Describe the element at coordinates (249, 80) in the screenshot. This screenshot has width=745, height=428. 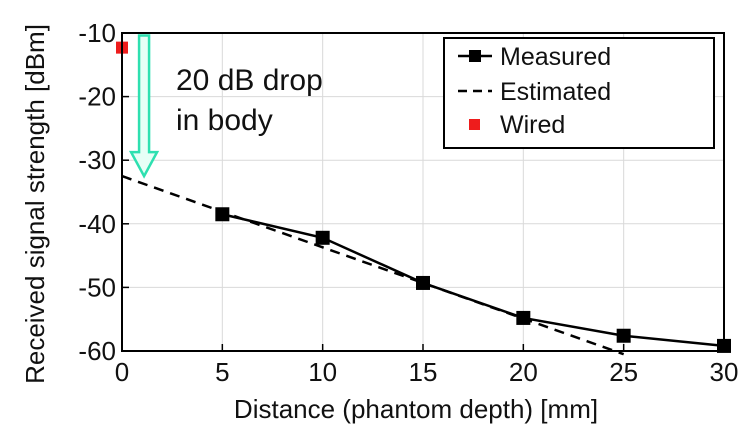
I see `annotation-line-1: 20 dB drop` at that location.